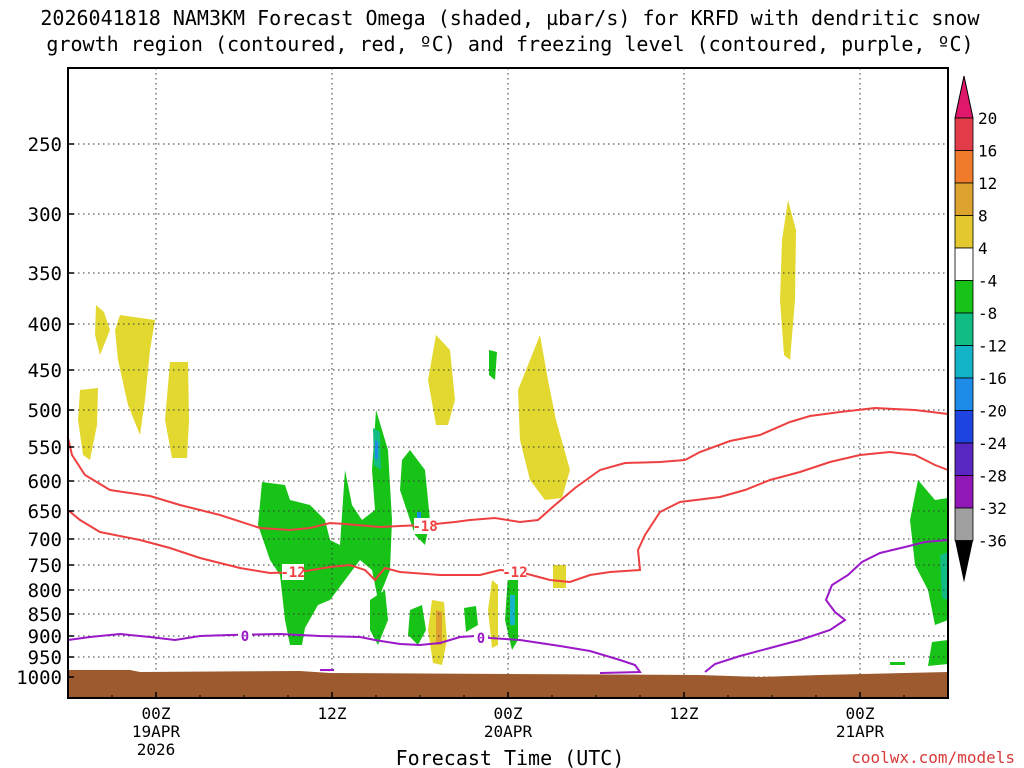  Describe the element at coordinates (826, 606) in the screenshot. I see `freezing-contour-east` at that location.